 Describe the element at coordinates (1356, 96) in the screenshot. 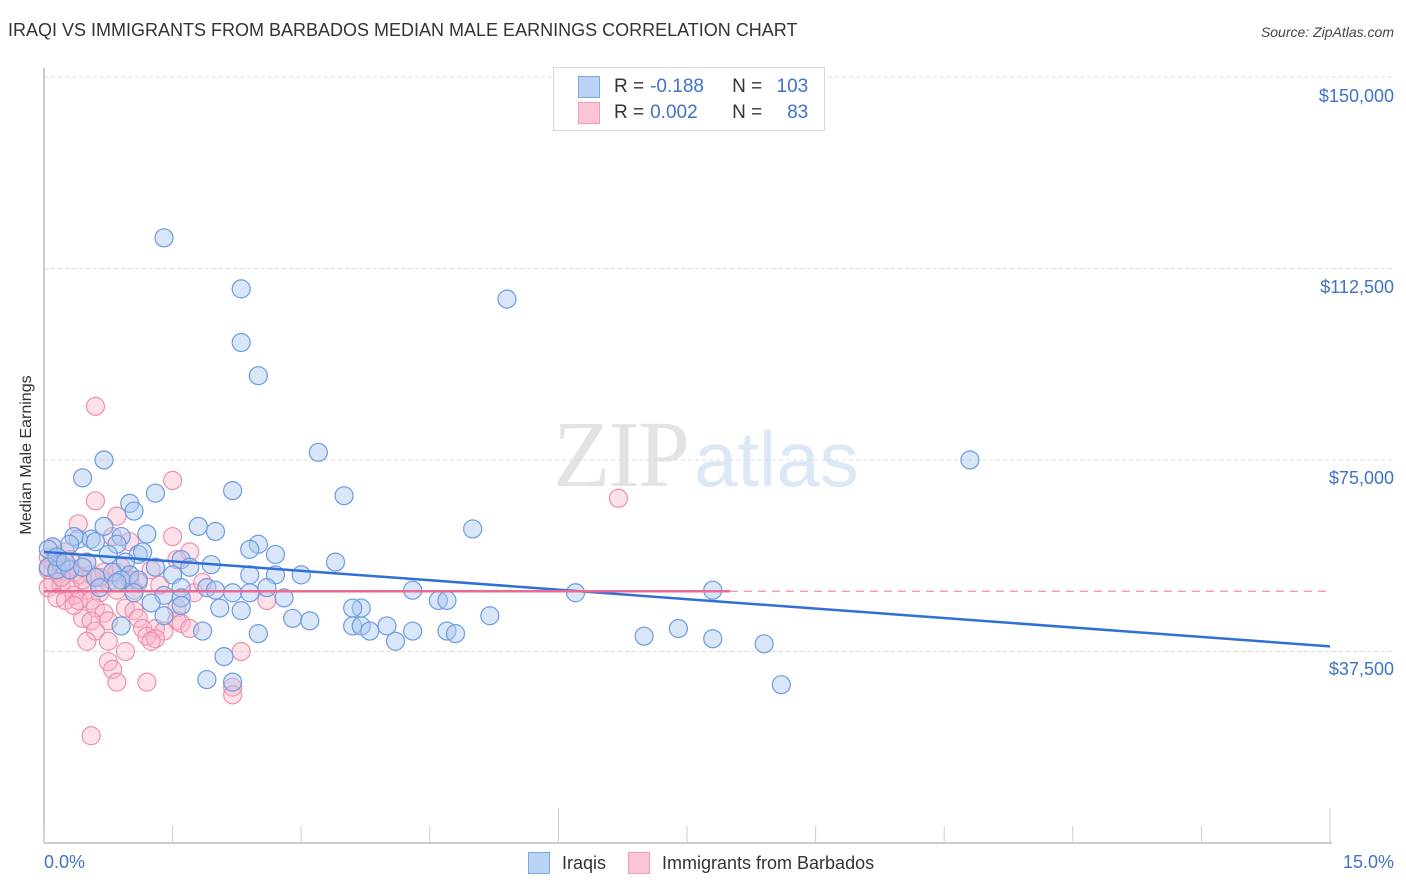

I see `ytick-150000: $150,000` at that location.